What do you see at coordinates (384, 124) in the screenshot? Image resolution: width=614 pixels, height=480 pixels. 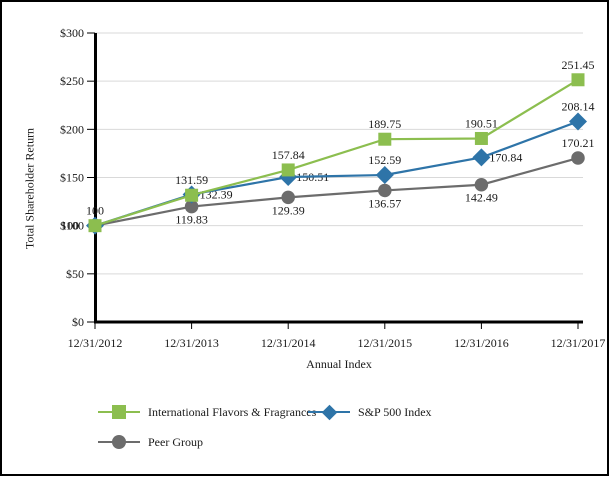 I see `svg-text: 189.75` at bounding box center [384, 124].